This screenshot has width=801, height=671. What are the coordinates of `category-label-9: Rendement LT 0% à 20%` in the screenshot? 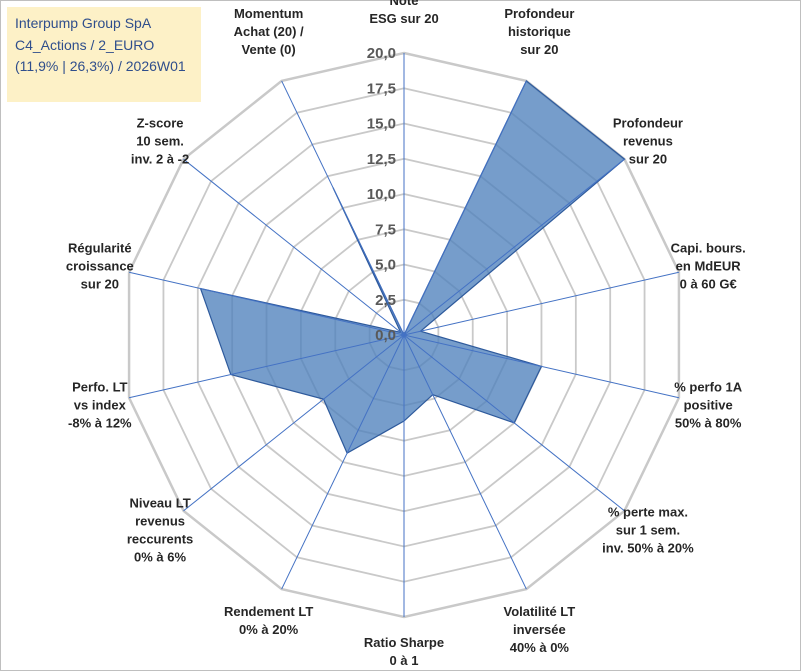 It's located at (268, 620).